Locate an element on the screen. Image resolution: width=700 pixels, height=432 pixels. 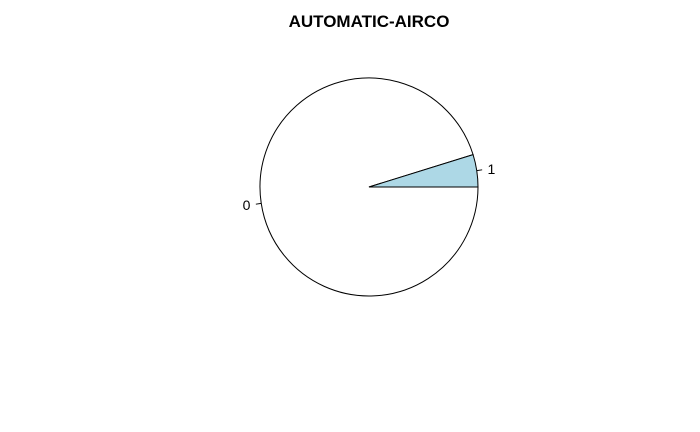
pie-label-1: 1 is located at coordinates (492, 169).